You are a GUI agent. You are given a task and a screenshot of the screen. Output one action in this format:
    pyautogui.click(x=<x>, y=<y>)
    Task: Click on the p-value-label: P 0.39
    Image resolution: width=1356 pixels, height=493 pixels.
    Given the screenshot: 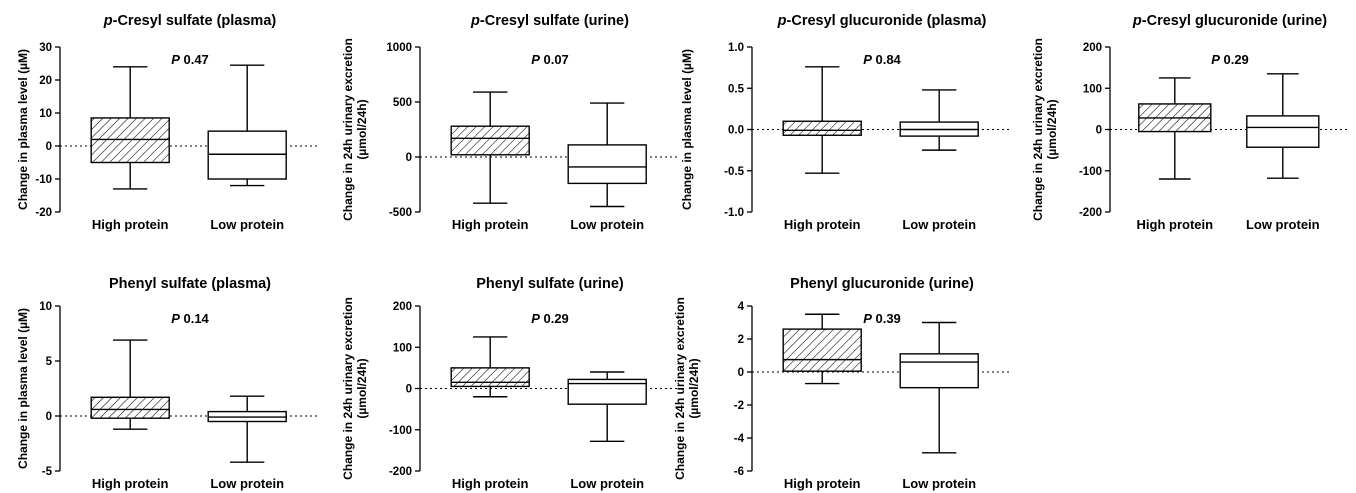 What is the action you would take?
    pyautogui.click(x=882, y=318)
    